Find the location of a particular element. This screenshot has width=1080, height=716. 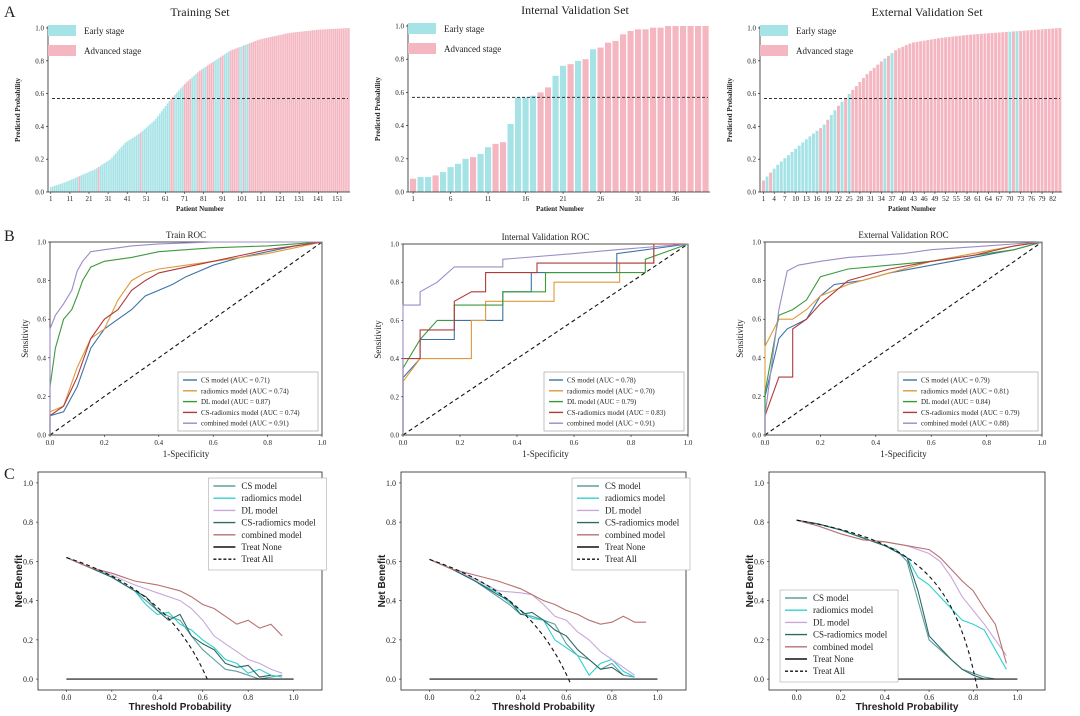

chance-diagonal is located at coordinates (903, 338).